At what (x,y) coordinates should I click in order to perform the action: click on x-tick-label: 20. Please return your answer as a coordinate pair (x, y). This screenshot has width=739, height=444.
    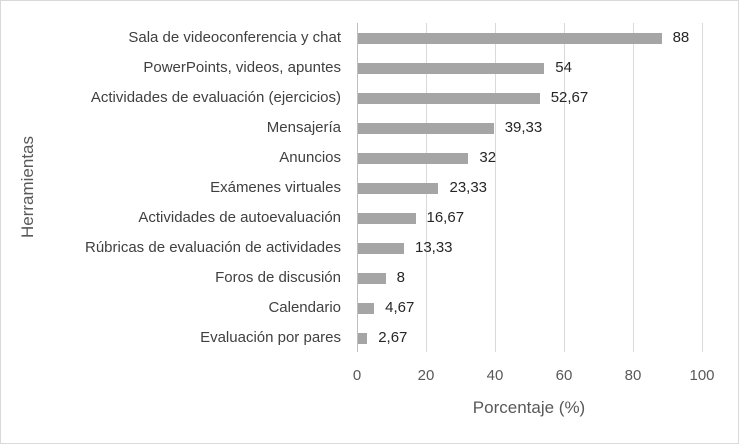
    Looking at the image, I should click on (426, 375).